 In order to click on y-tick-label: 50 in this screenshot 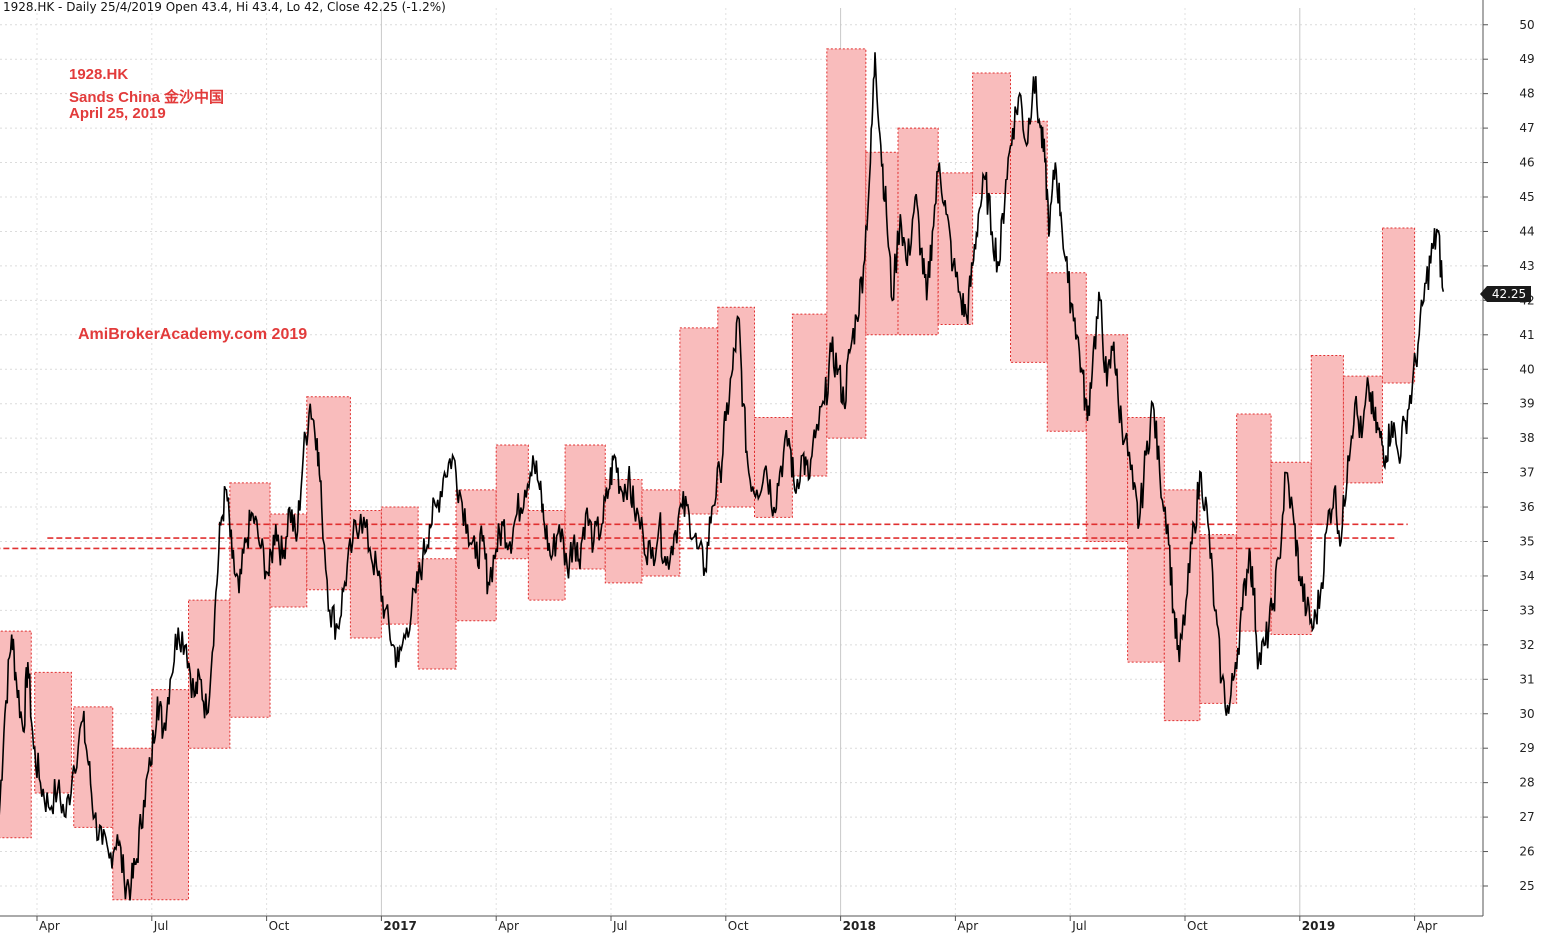, I will do `click(1526, 25)`.